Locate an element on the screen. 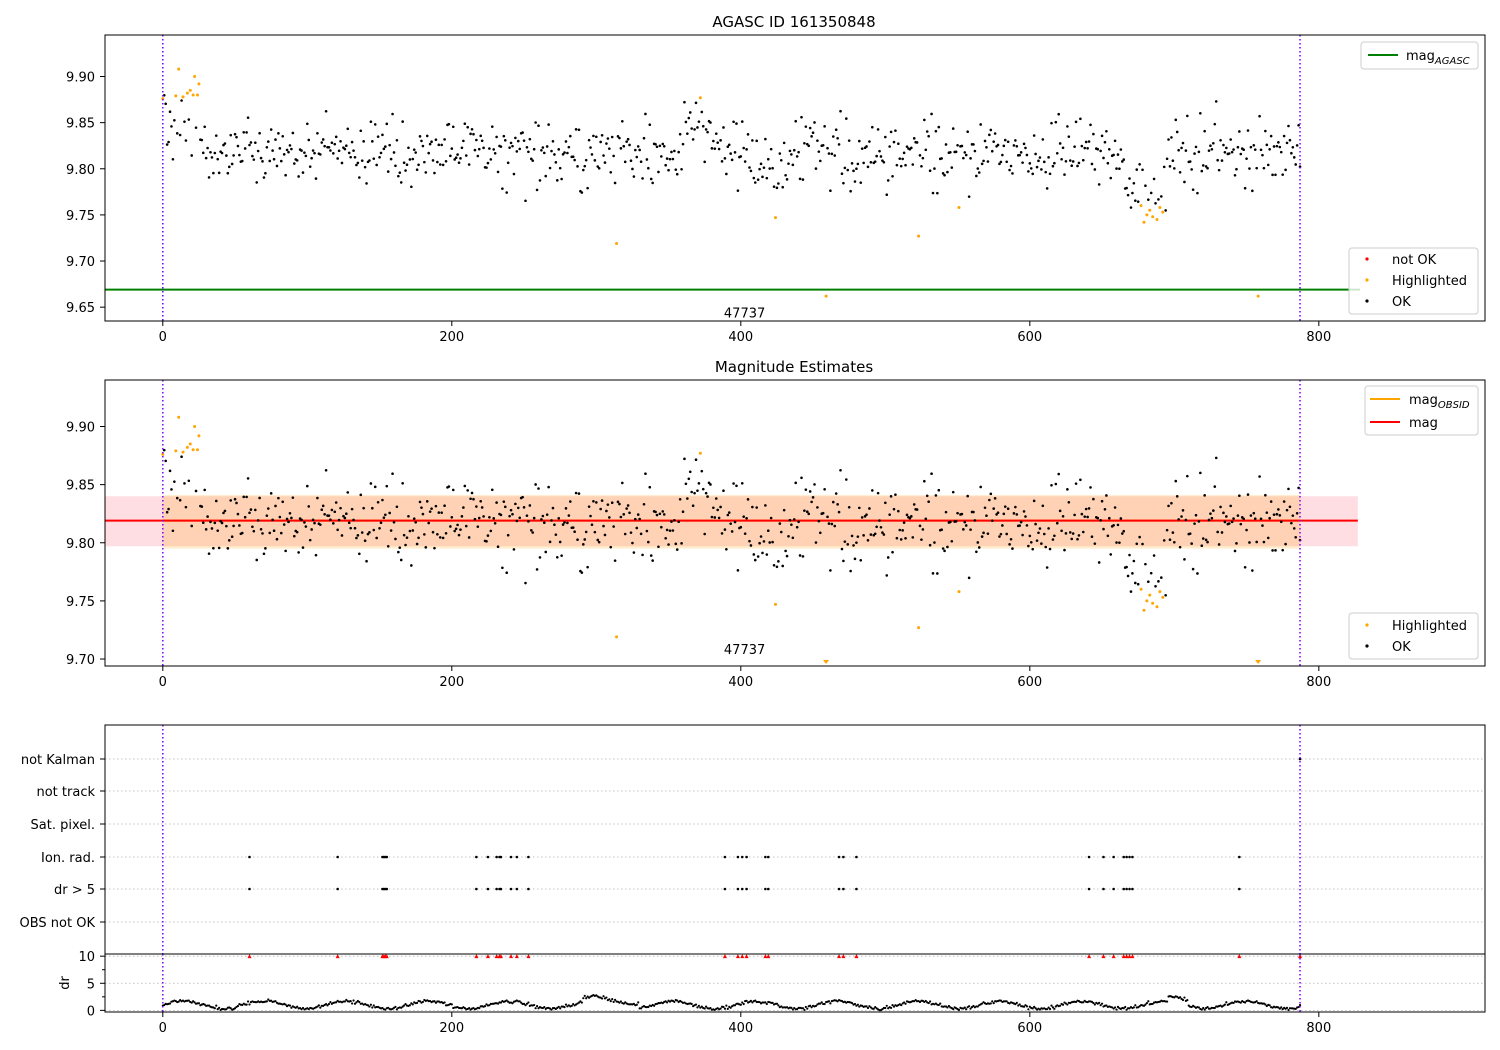 The image size is (1500, 1050). legend-label: Highlighted is located at coordinates (1429, 626).